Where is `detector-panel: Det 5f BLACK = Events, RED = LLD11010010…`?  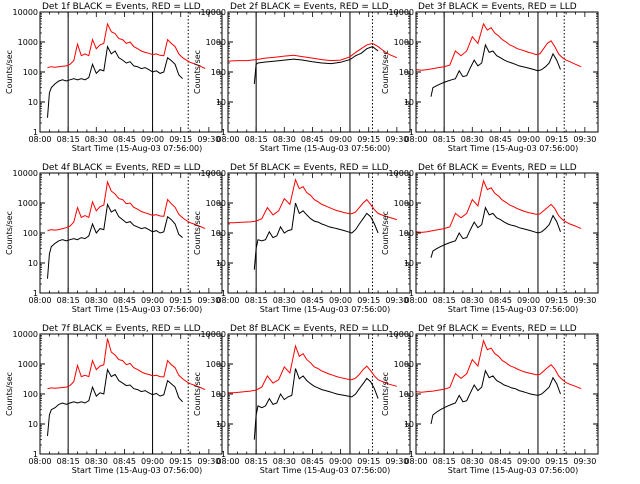 detector-panel: Det 5f BLACK = Events, RED = LLD11010010… is located at coordinates (302, 238).